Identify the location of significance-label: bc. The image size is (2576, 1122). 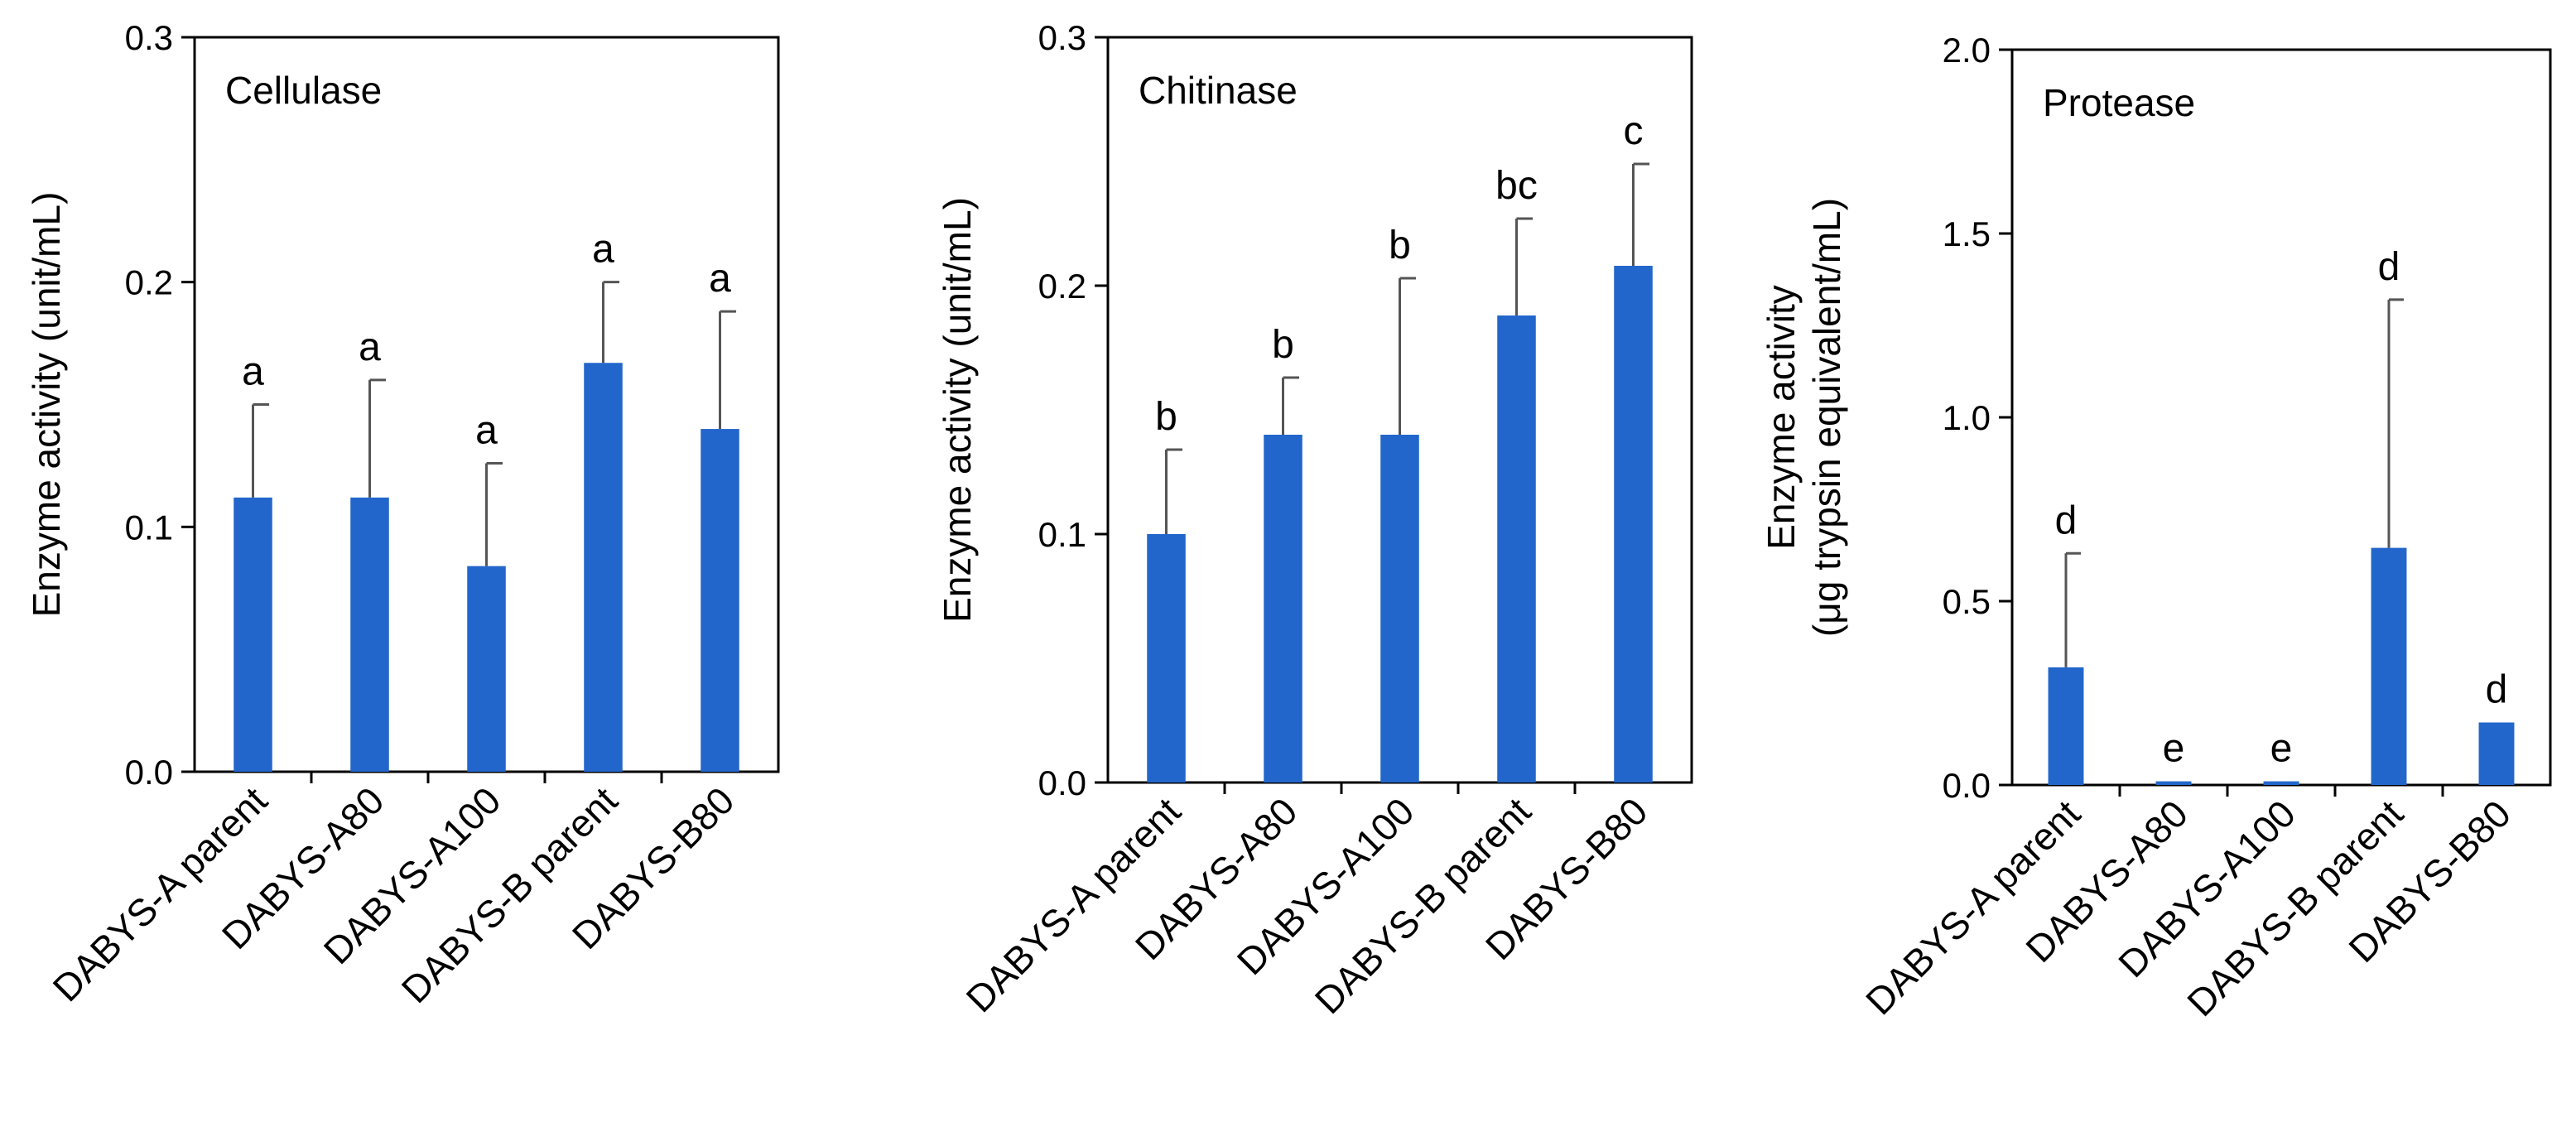
(1516, 186).